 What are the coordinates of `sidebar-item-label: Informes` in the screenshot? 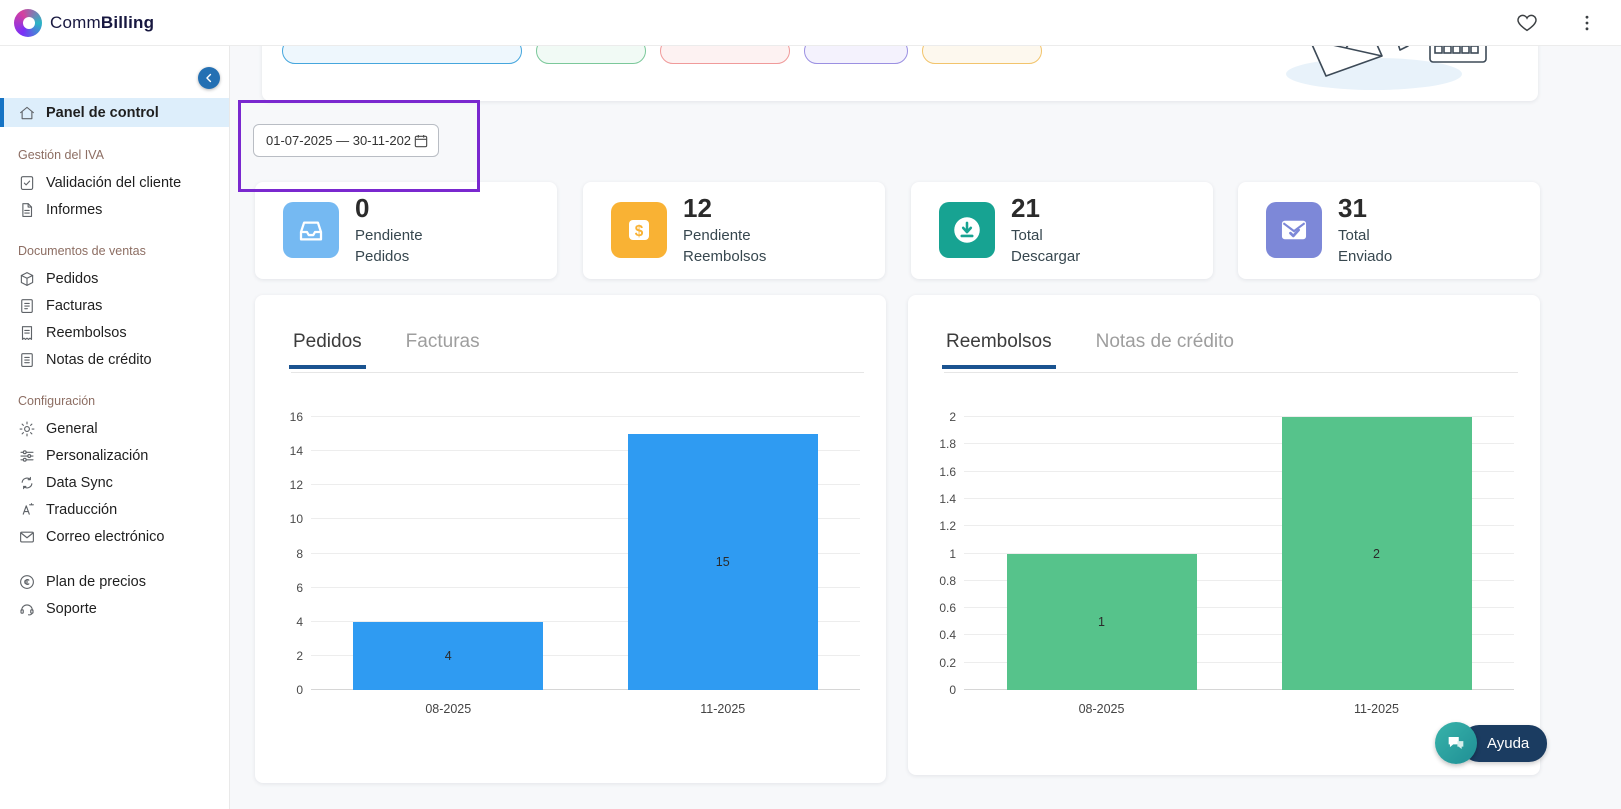 It's located at (74, 209).